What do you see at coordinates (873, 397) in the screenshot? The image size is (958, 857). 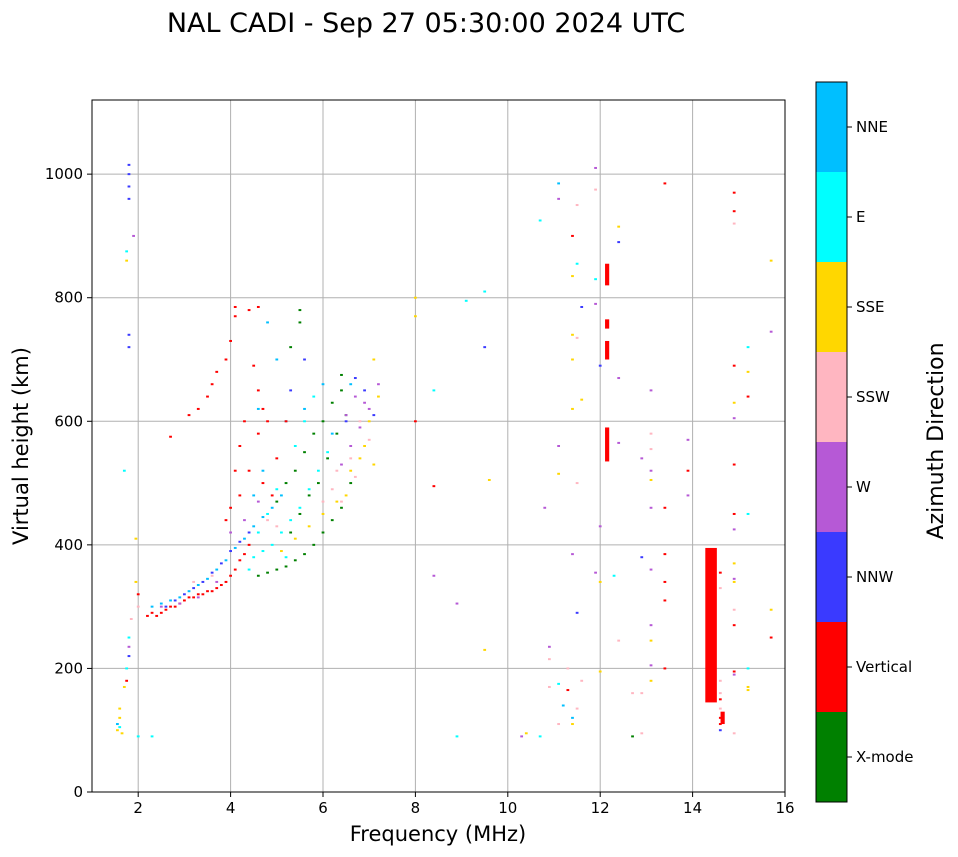 I see `colorbar-tick-label: SSW` at bounding box center [873, 397].